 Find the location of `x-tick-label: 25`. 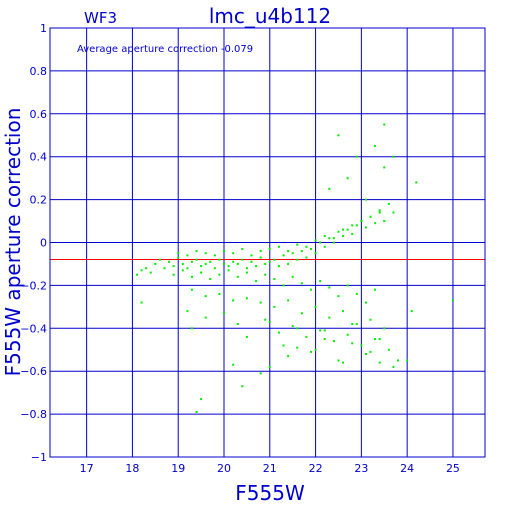

x-tick-label: 25 is located at coordinates (453, 468).